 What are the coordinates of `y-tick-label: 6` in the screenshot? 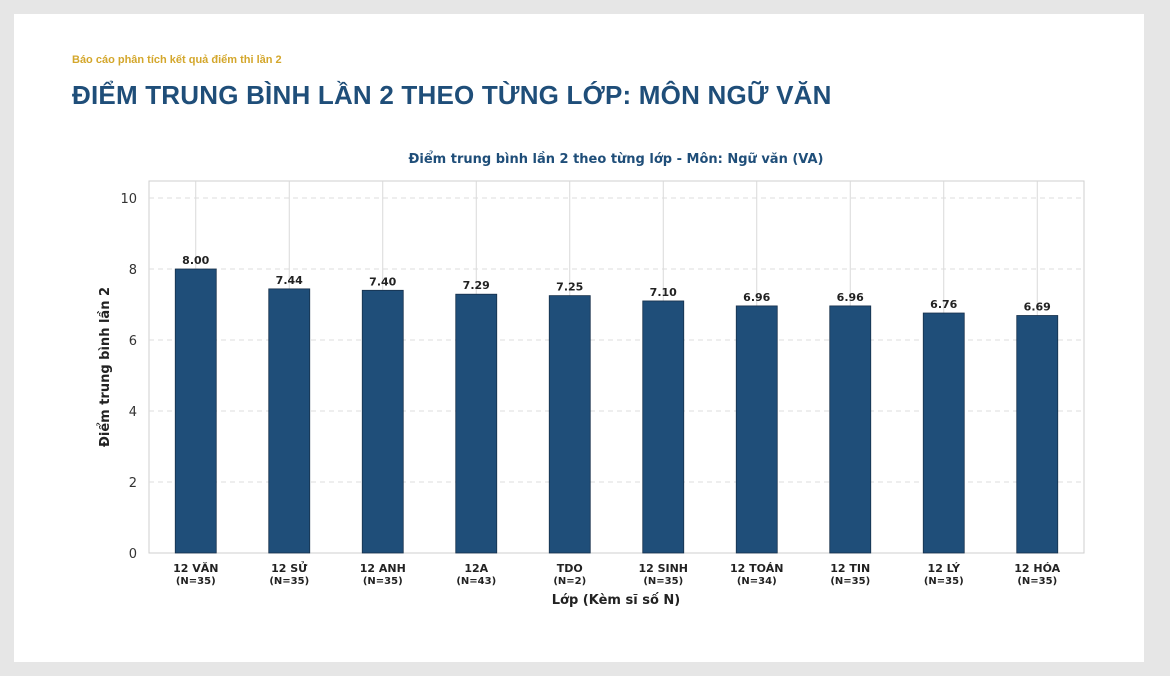 It's located at (133, 341).